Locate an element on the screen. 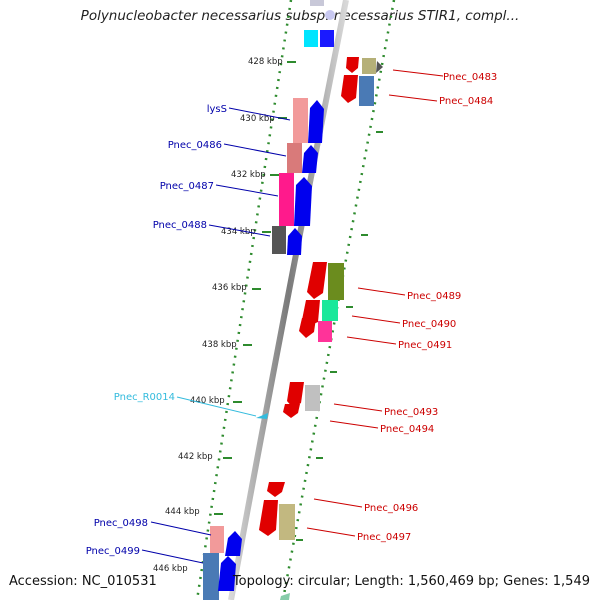 Image resolution: width=600 pixels, height=600 pixels. kbp-label-444: 444 kbp is located at coordinates (182, 512).